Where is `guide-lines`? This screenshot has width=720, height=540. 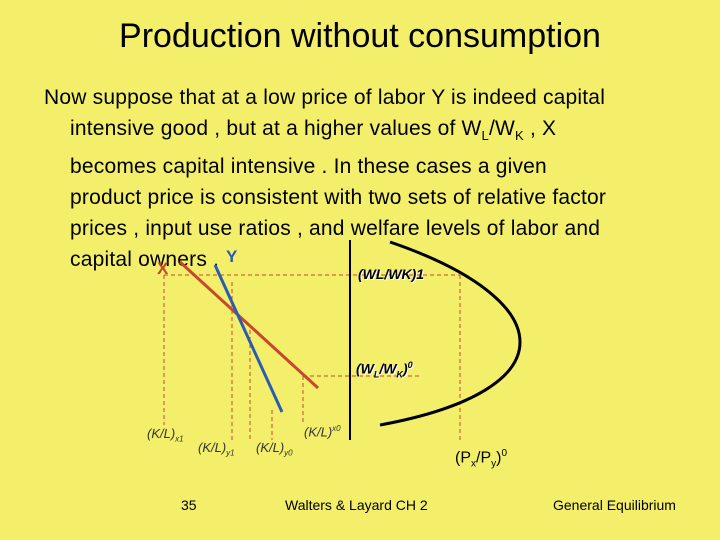 guide-lines is located at coordinates (312, 357).